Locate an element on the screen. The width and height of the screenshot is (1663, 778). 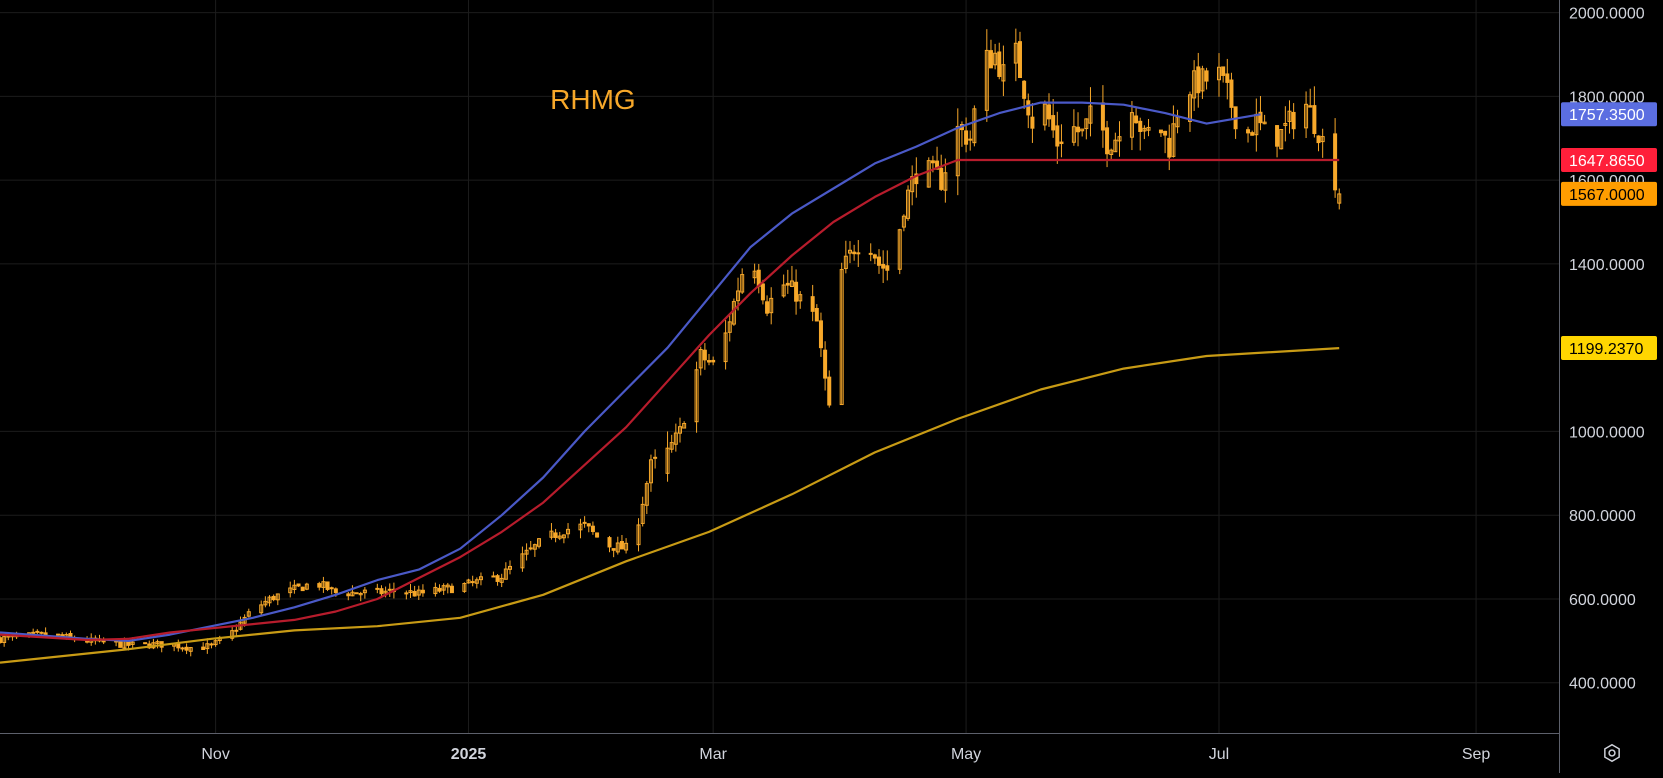
price-label-text: 1647.8650 is located at coordinates (1607, 161).